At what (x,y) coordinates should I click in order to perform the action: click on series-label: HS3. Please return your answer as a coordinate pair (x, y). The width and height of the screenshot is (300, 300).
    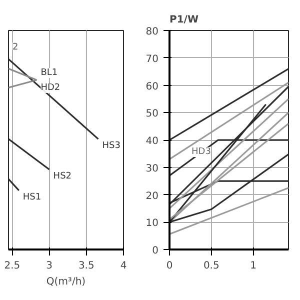
    Looking at the image, I should click on (111, 146).